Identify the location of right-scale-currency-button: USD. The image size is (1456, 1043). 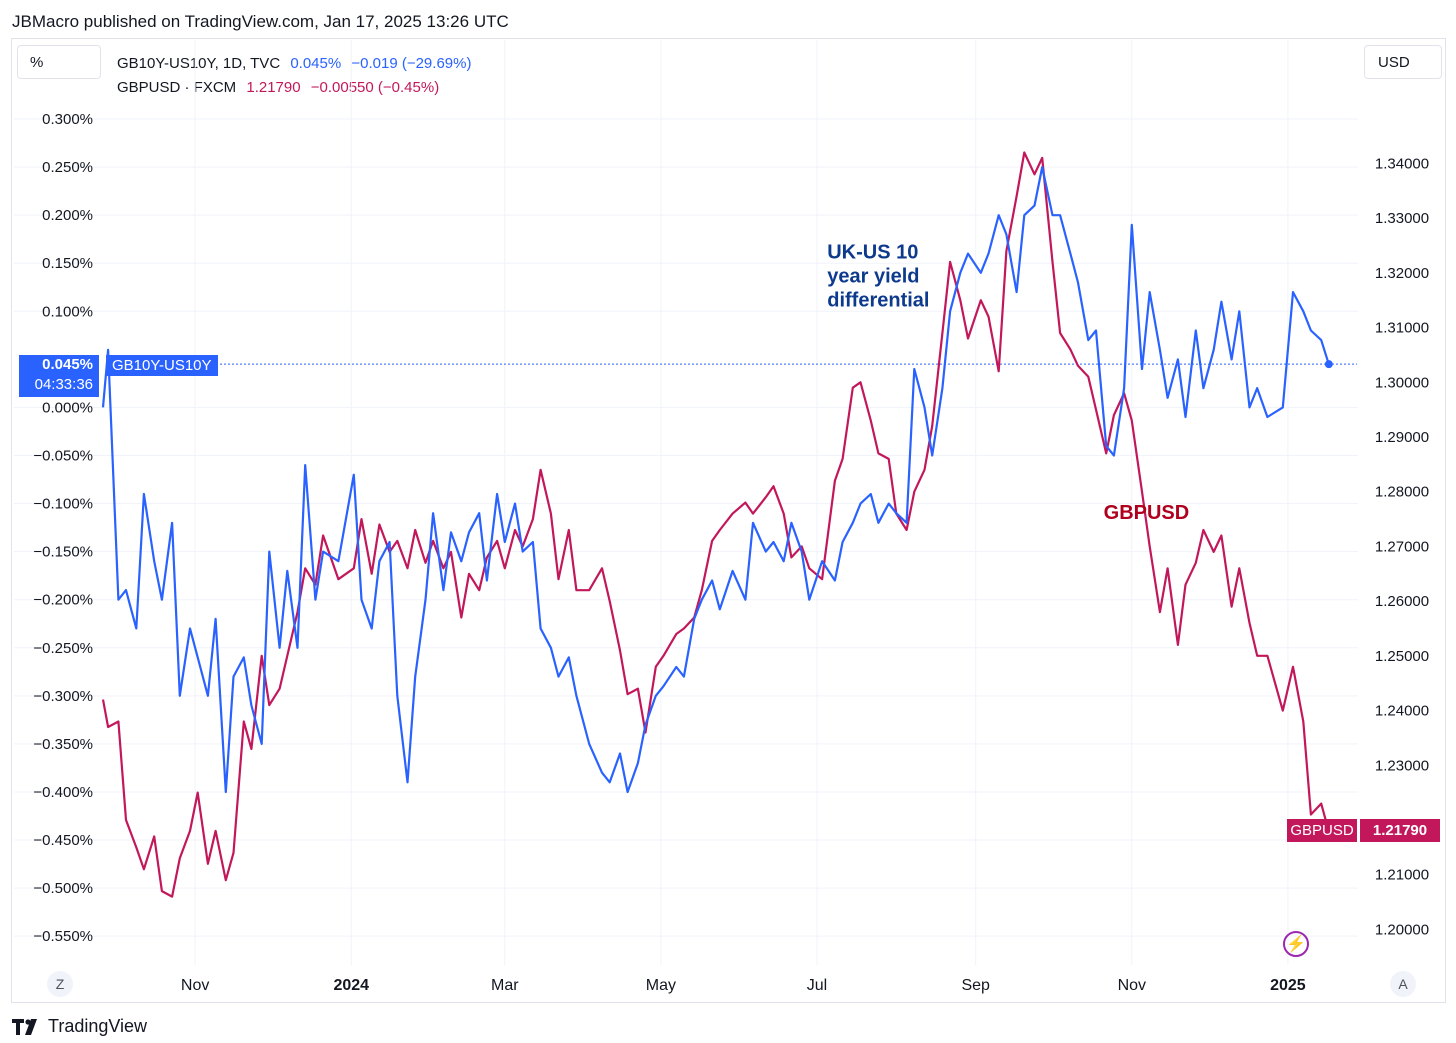
(1403, 62).